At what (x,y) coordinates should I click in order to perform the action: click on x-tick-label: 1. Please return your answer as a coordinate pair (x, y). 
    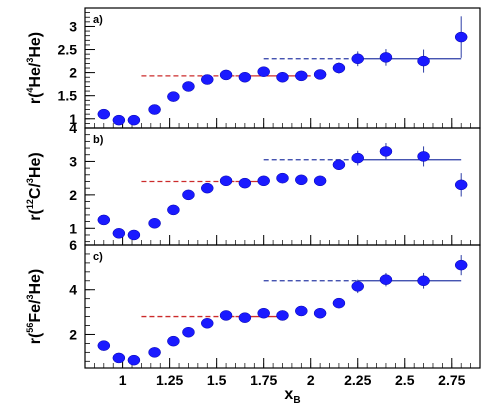
    Looking at the image, I should click on (123, 380).